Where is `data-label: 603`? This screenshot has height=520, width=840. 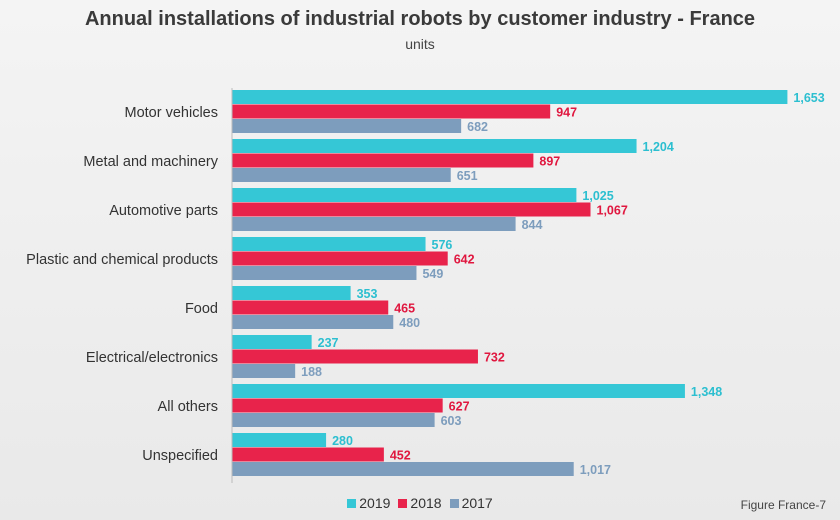
data-label: 603 is located at coordinates (451, 421).